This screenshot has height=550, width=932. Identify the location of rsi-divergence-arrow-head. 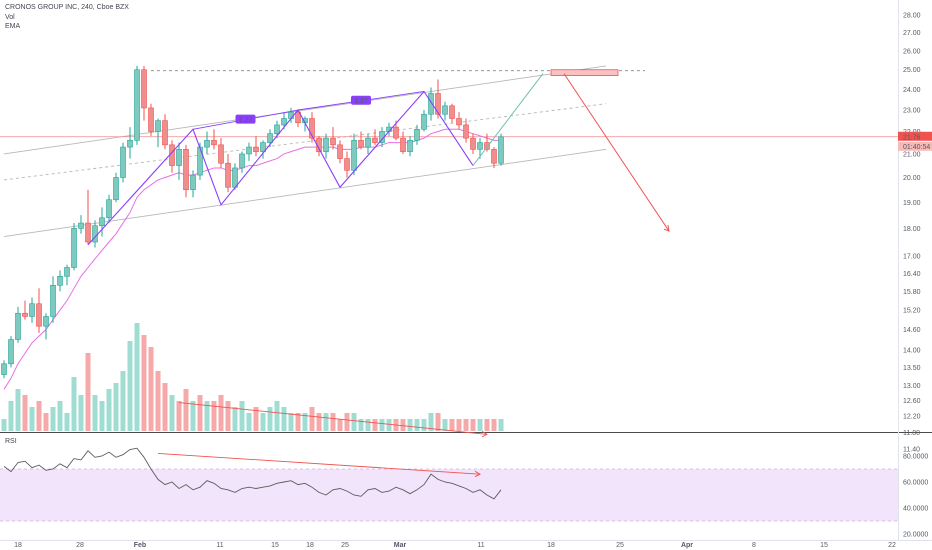
(477, 474).